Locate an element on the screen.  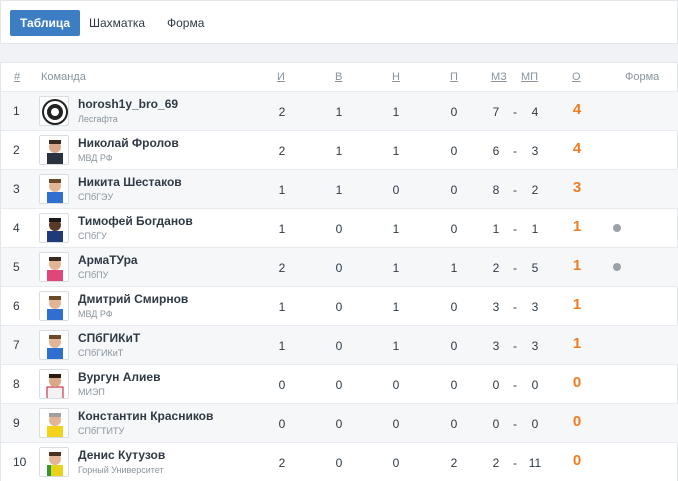
table-row: 4 Тимофей Богданов СПбГУ 1 0 1 0 1-1 1 is located at coordinates (339, 227).